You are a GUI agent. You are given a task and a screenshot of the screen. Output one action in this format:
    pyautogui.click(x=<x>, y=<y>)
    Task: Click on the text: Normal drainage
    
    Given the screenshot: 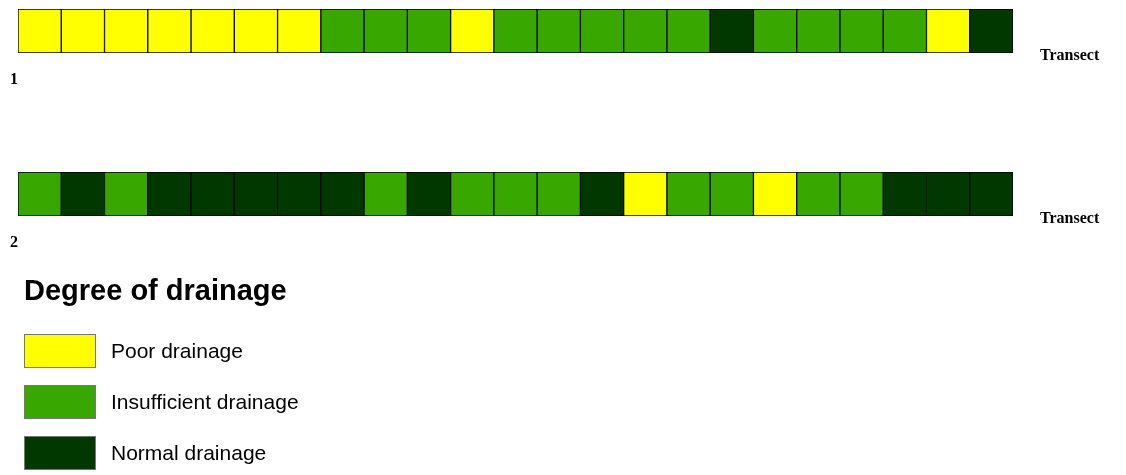 What is the action you would take?
    pyautogui.click(x=189, y=452)
    